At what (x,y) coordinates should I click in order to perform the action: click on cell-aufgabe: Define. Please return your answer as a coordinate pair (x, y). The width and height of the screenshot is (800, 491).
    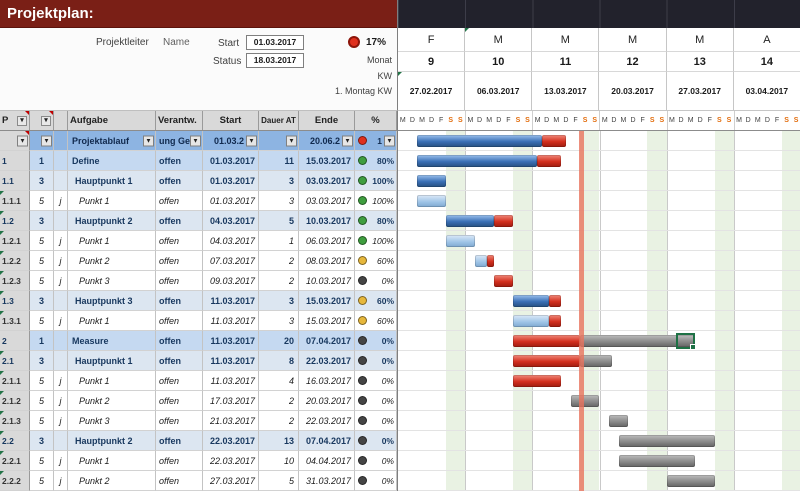
    Looking at the image, I should click on (112, 161).